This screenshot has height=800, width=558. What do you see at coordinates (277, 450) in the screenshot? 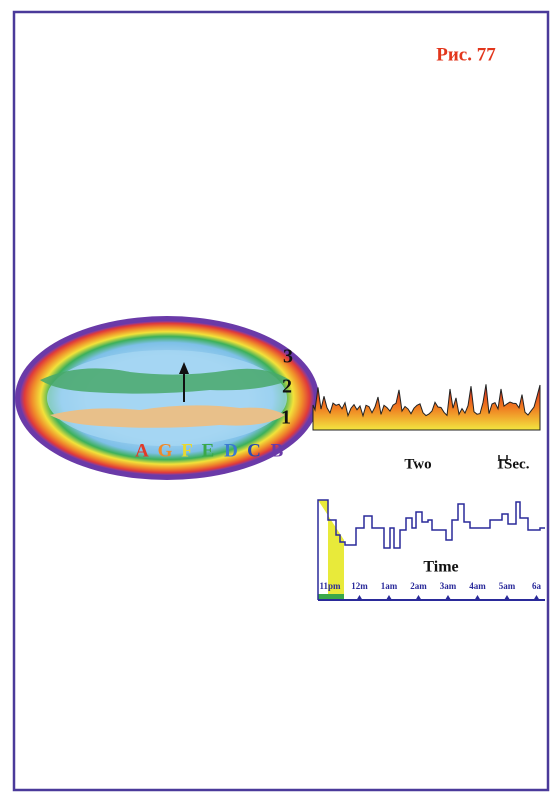
I see `layer-letter: B` at bounding box center [277, 450].